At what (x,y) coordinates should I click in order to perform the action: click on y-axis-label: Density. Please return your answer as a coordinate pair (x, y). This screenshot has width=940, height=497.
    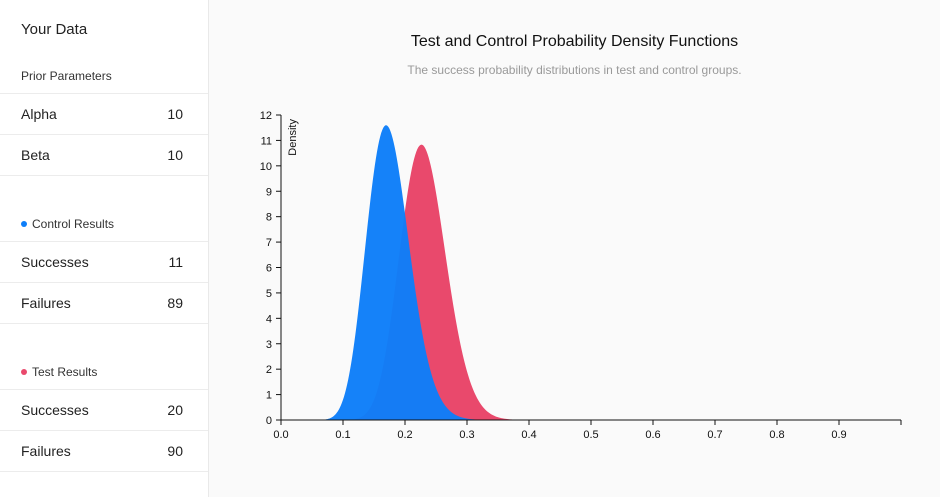
    Looking at the image, I should click on (293, 137).